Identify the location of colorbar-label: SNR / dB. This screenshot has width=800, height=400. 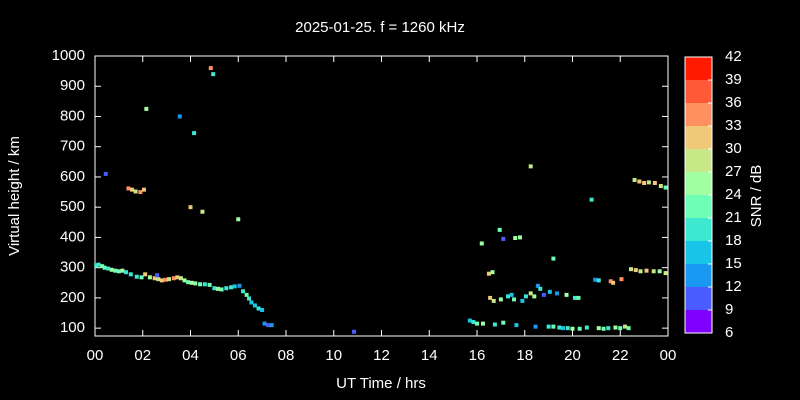
(756, 196).